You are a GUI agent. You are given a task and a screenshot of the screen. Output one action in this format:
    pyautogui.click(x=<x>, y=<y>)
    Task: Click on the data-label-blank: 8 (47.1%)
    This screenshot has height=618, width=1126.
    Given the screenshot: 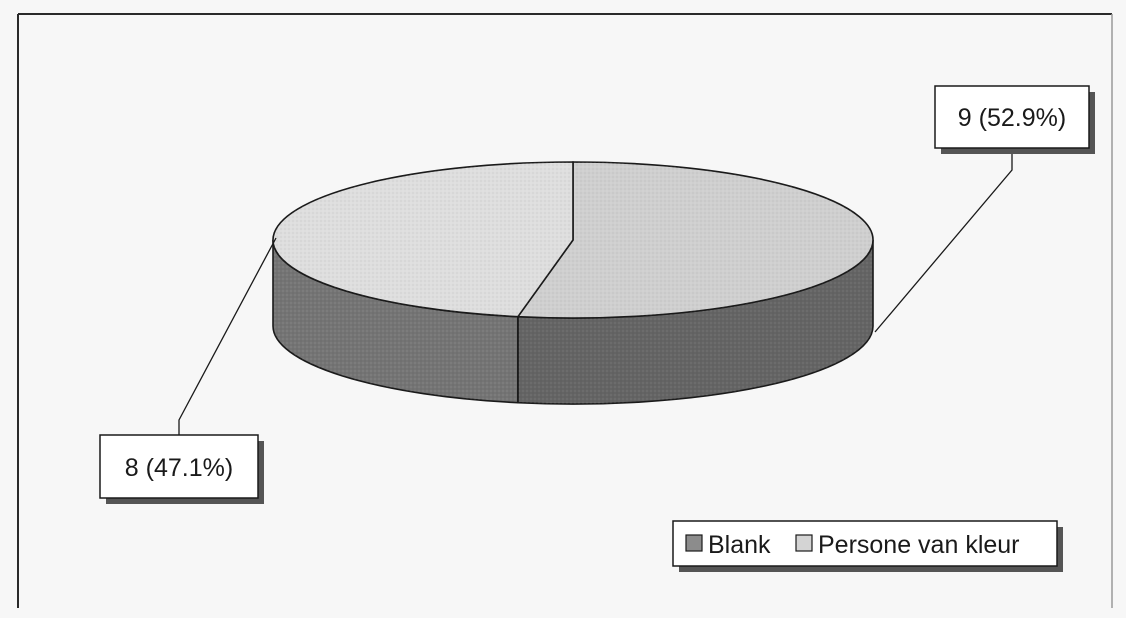 What is the action you would take?
    pyautogui.click(x=181, y=469)
    